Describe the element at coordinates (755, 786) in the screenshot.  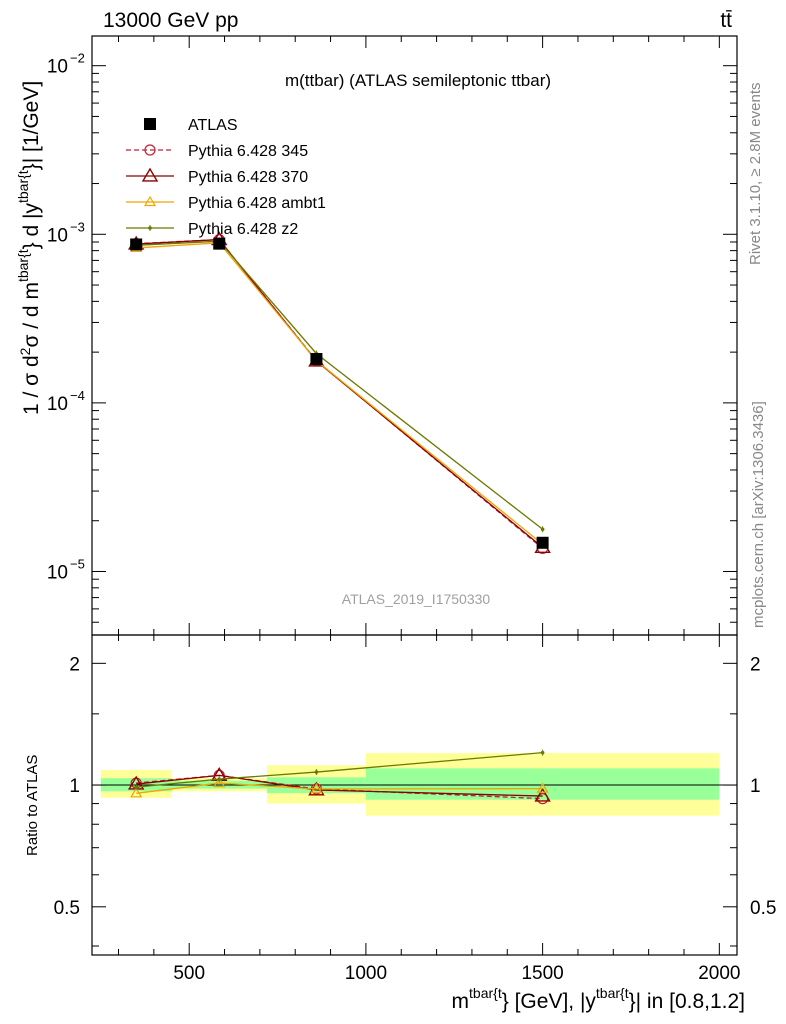
I see `ratio-tick-label-right: 1` at that location.